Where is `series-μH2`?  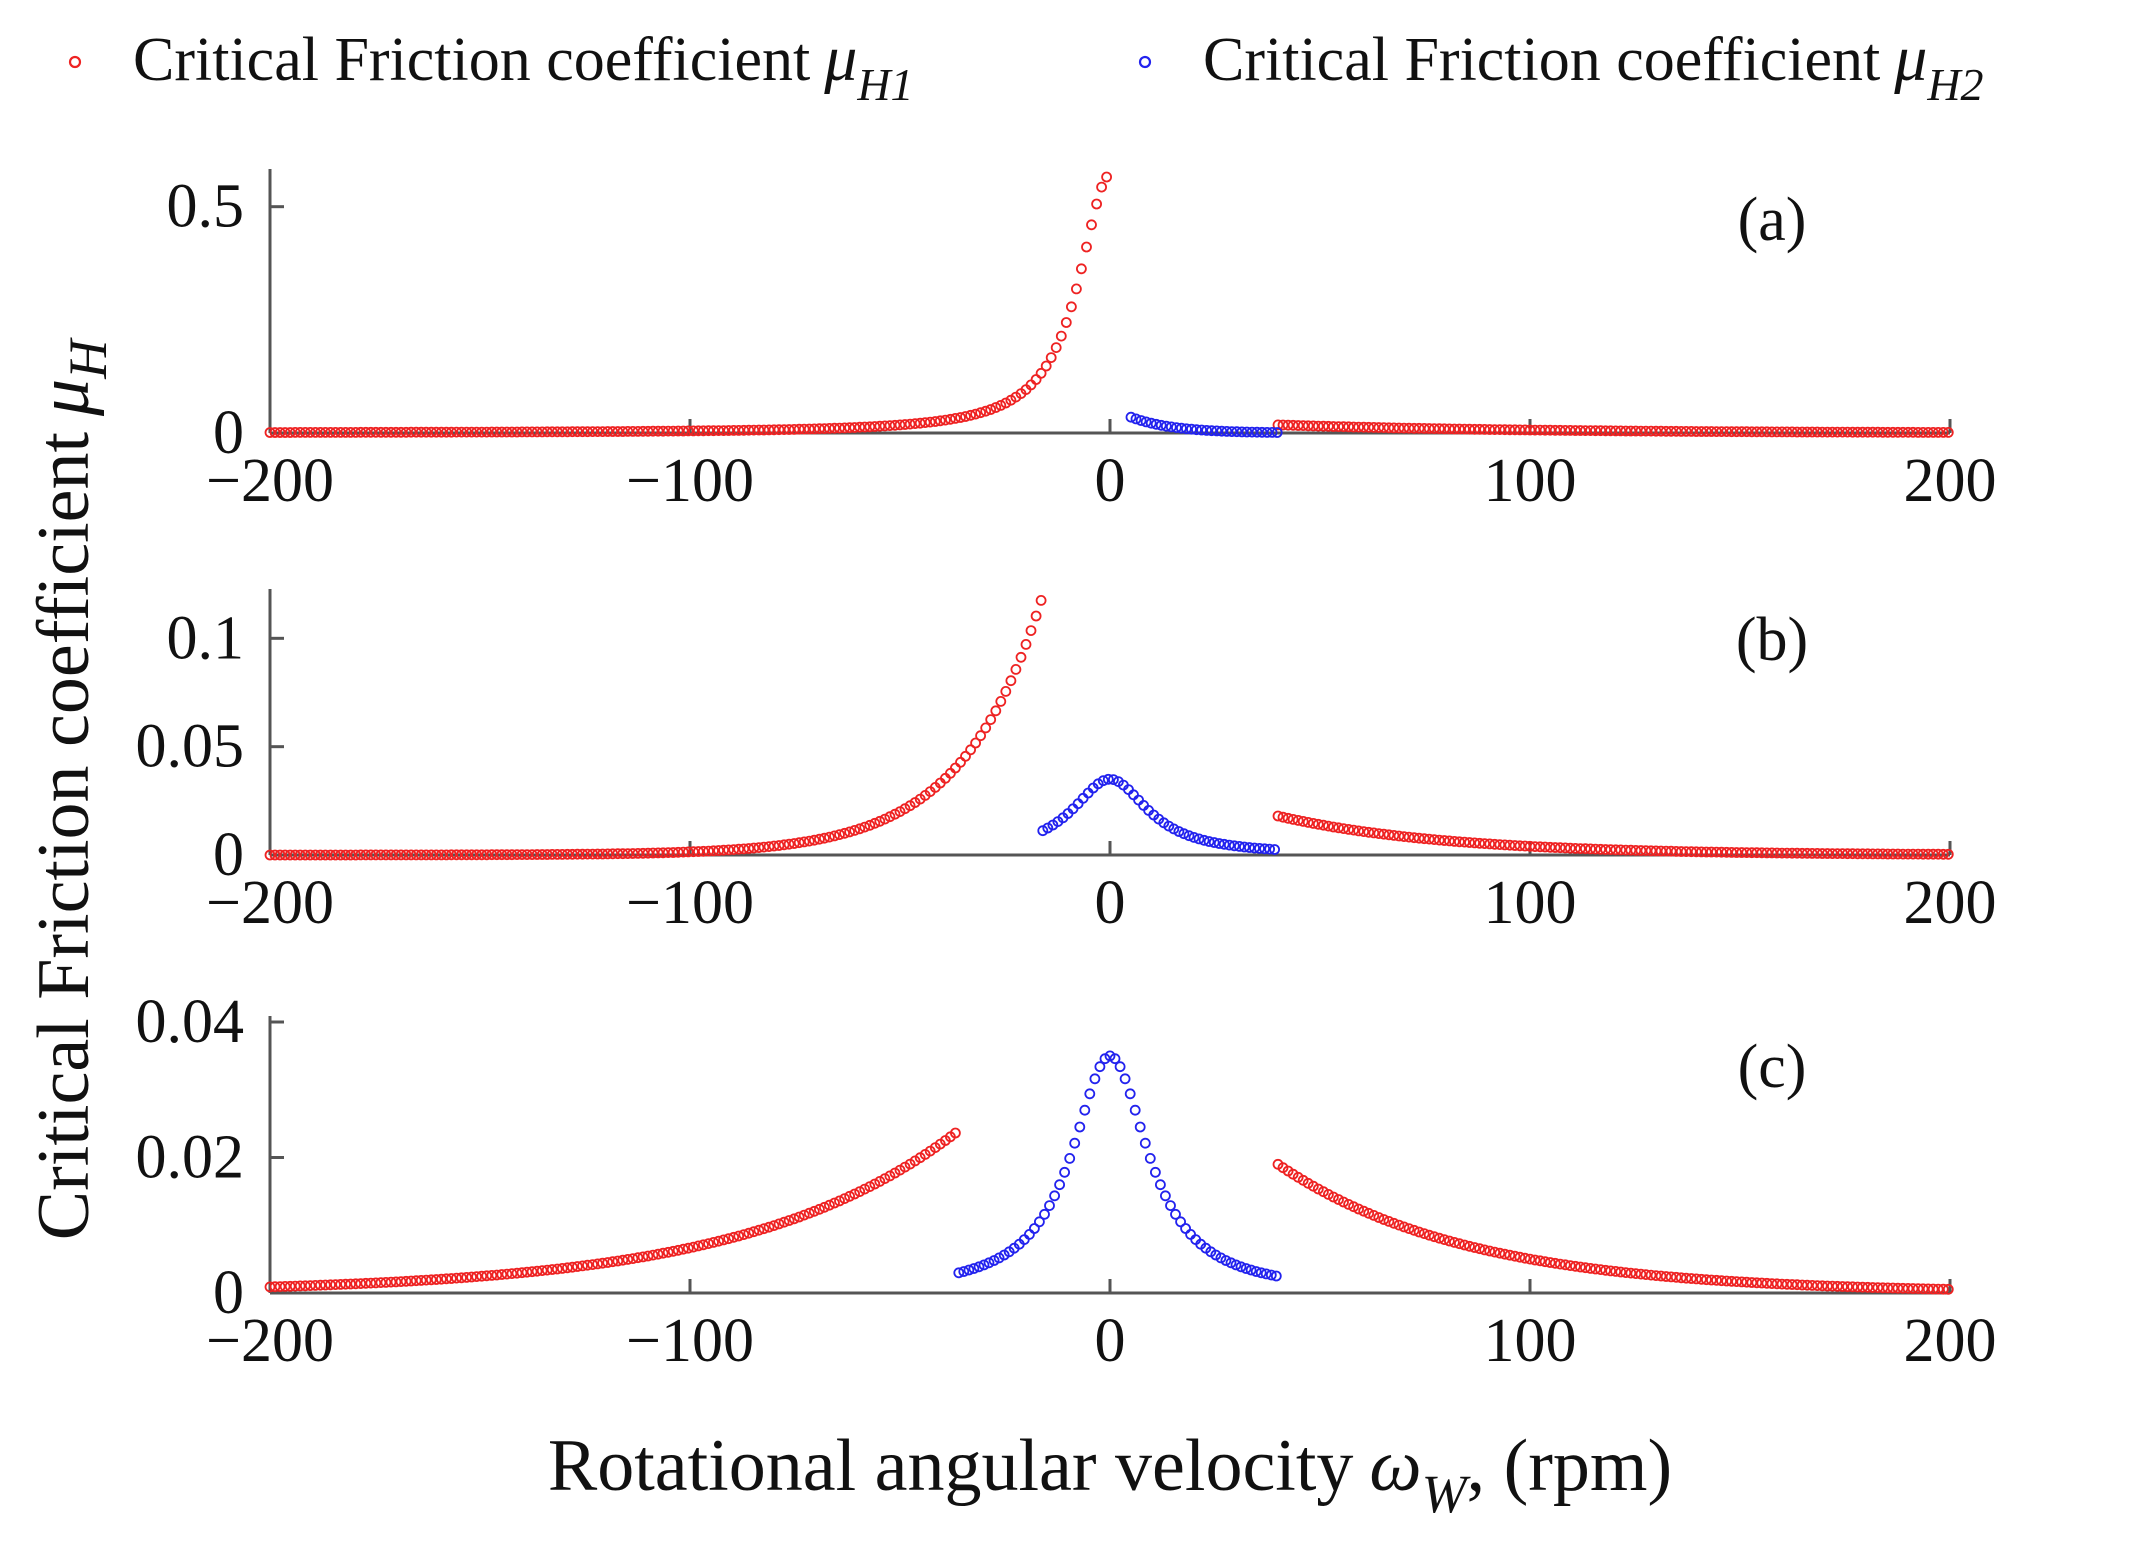 series-μH2 is located at coordinates (1158, 814).